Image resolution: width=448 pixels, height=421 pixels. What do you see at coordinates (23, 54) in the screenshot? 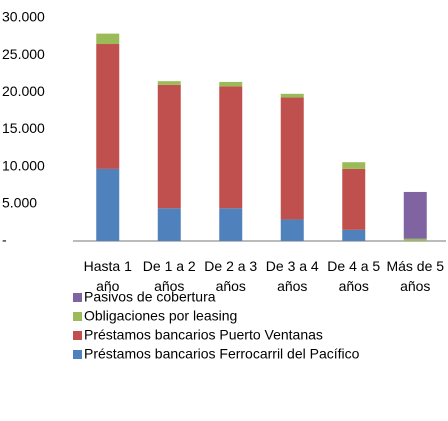
I see `y-tick-label: 25.000` at bounding box center [23, 54].